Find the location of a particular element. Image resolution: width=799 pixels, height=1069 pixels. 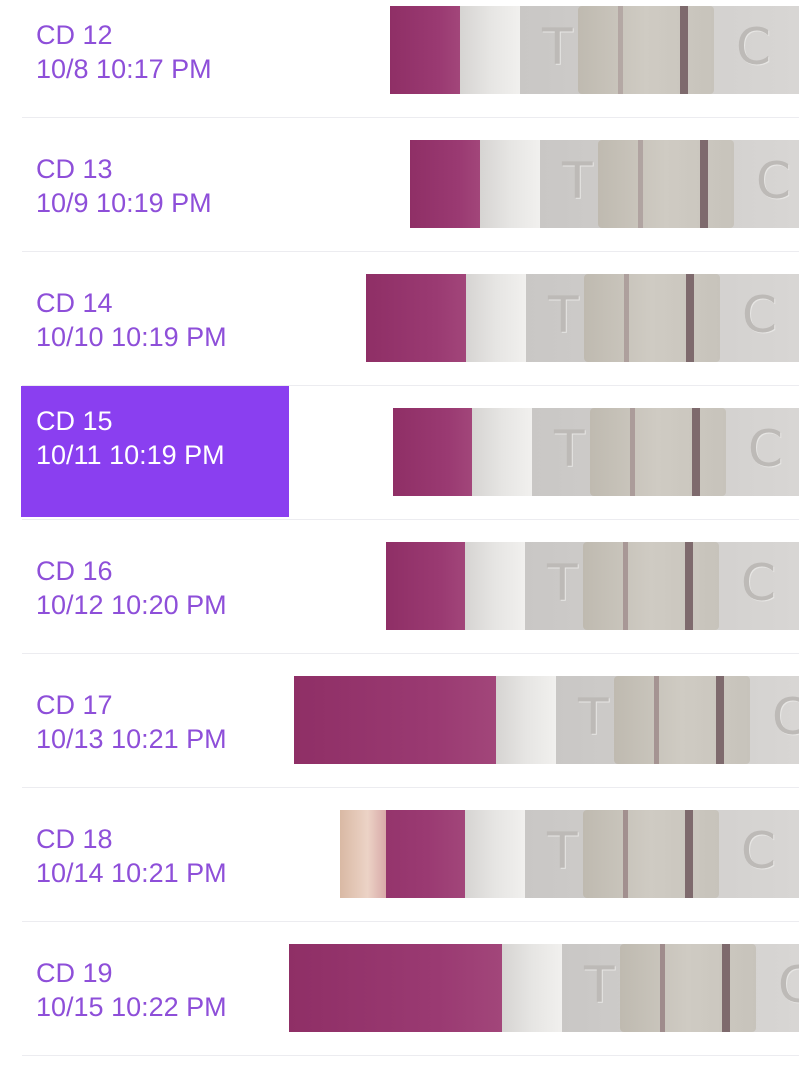

test-label: CD 14 10/10 10:19 PM is located at coordinates (155, 333).